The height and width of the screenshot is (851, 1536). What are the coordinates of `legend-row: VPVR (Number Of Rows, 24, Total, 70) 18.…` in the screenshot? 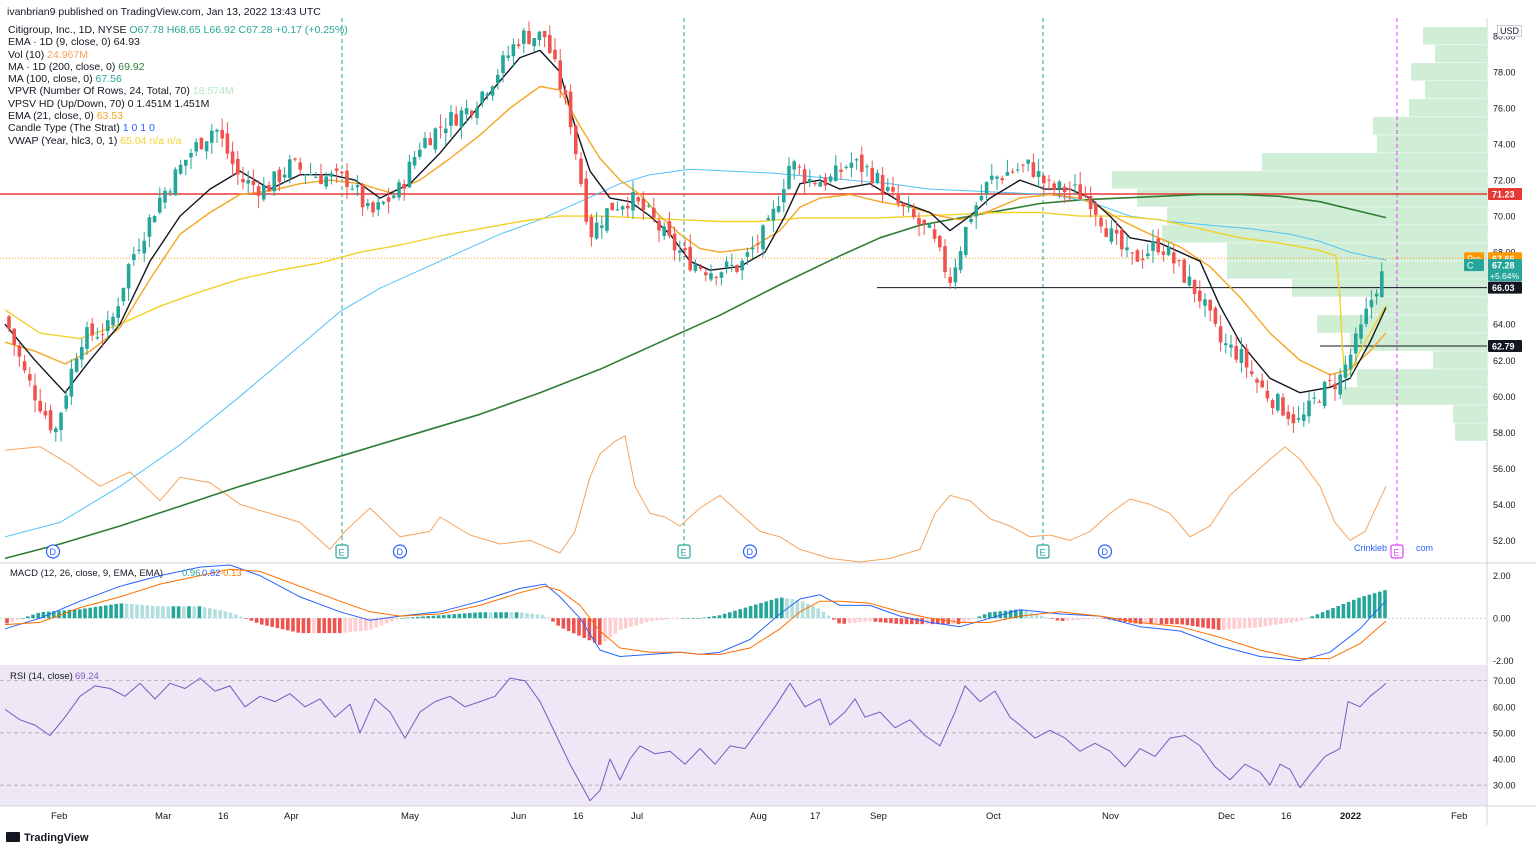 It's located at (178, 91).